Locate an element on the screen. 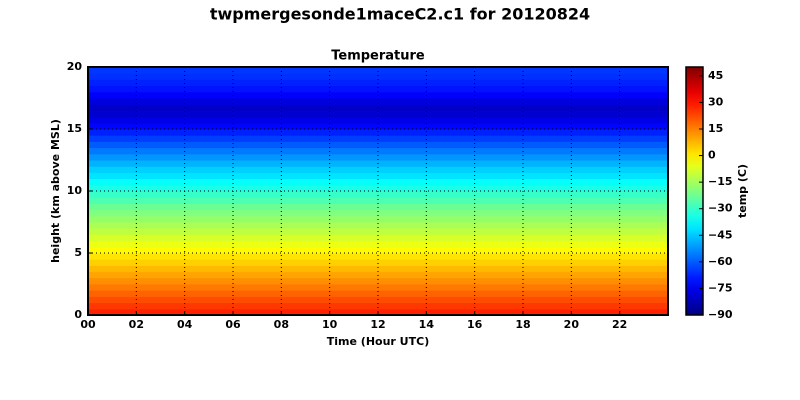 Image resolution: width=800 pixels, height=400 pixels. x-tick-label: 08 is located at coordinates (281, 324).